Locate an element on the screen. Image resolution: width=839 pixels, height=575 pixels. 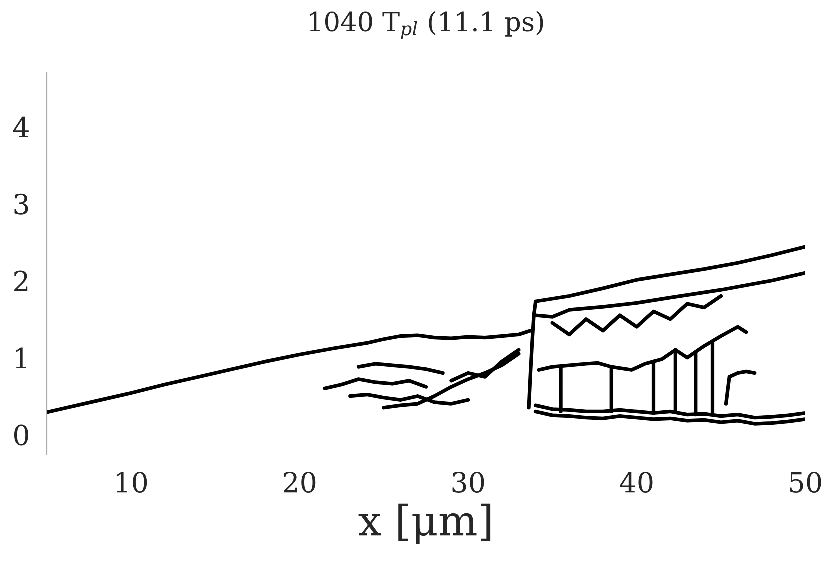
x-axis-title: x [μm] is located at coordinates (424, 524).